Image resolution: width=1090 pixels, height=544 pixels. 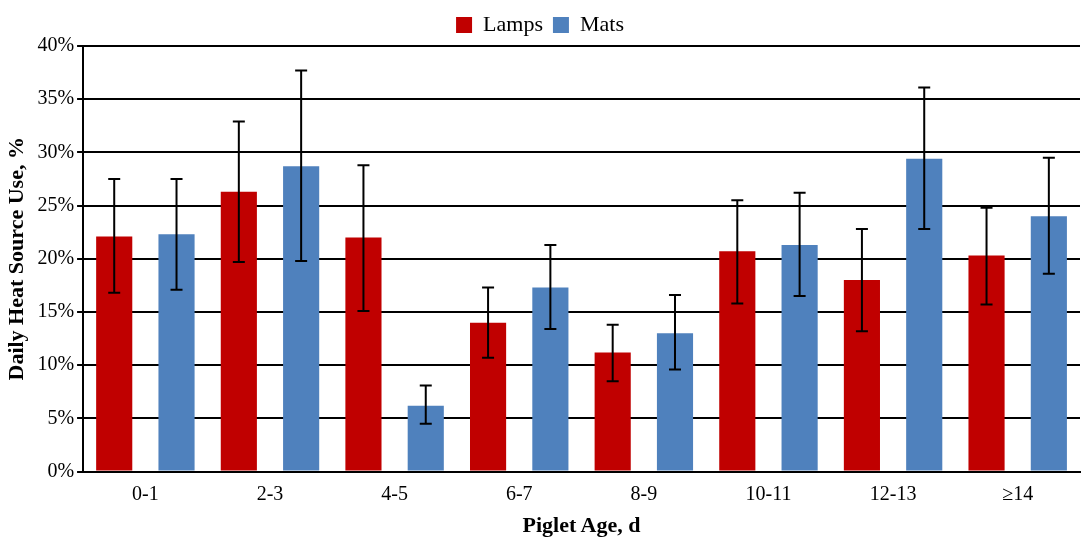 I want to click on y-tick-label: 10%, so click(x=56, y=363).